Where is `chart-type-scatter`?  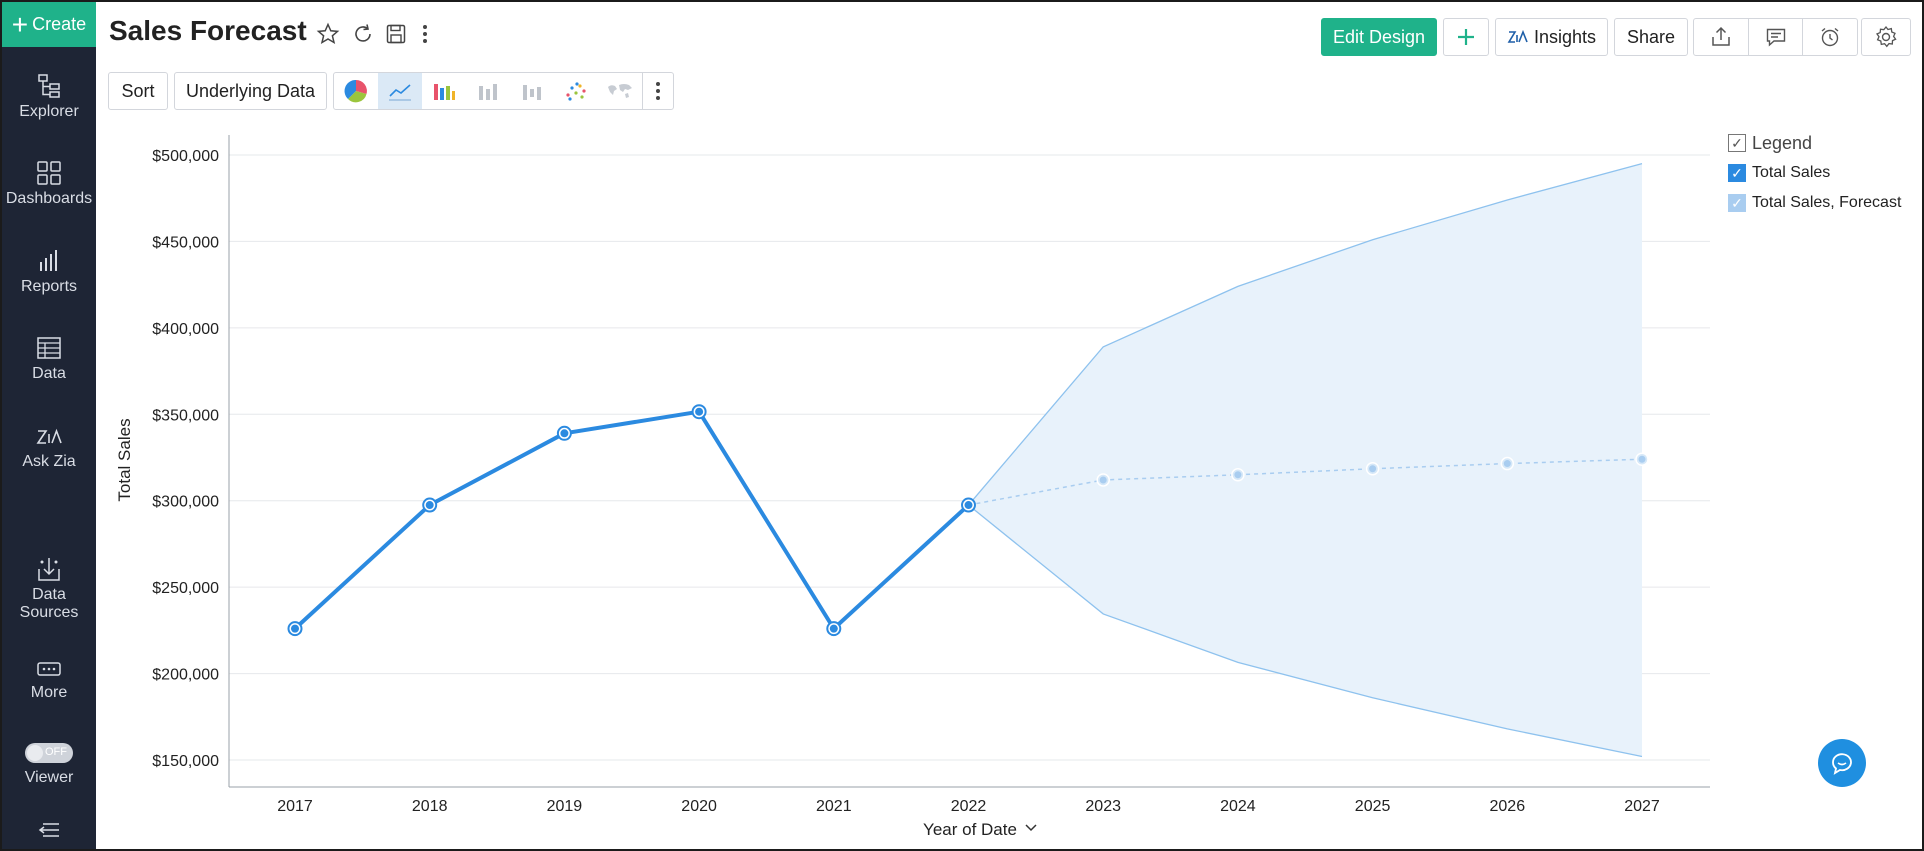 chart-type-scatter is located at coordinates (576, 91).